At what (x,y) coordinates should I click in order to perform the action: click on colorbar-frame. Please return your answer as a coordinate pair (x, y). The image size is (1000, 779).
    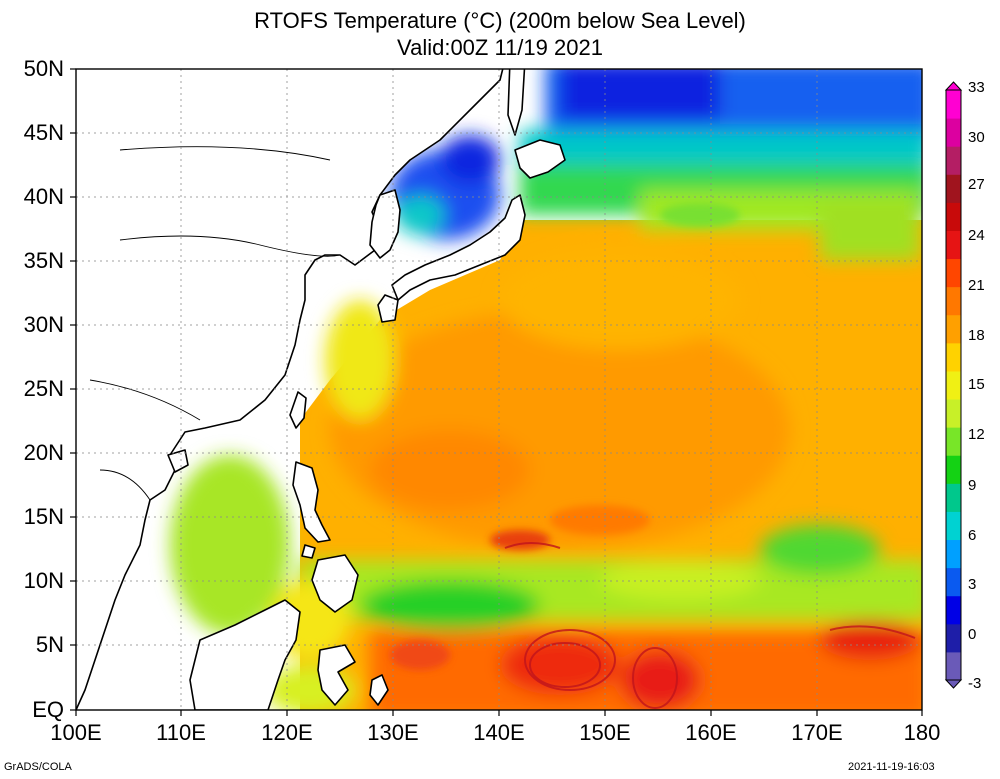
    Looking at the image, I should click on (953, 385).